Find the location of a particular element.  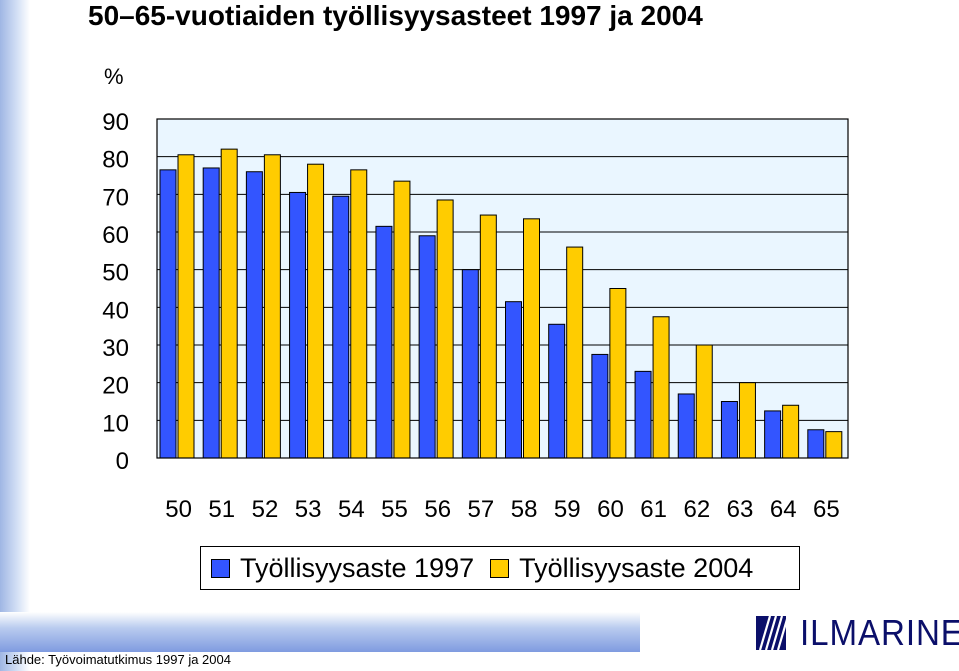

legend-item-2004: Työllisyysaste 2004 is located at coordinates (621, 568).